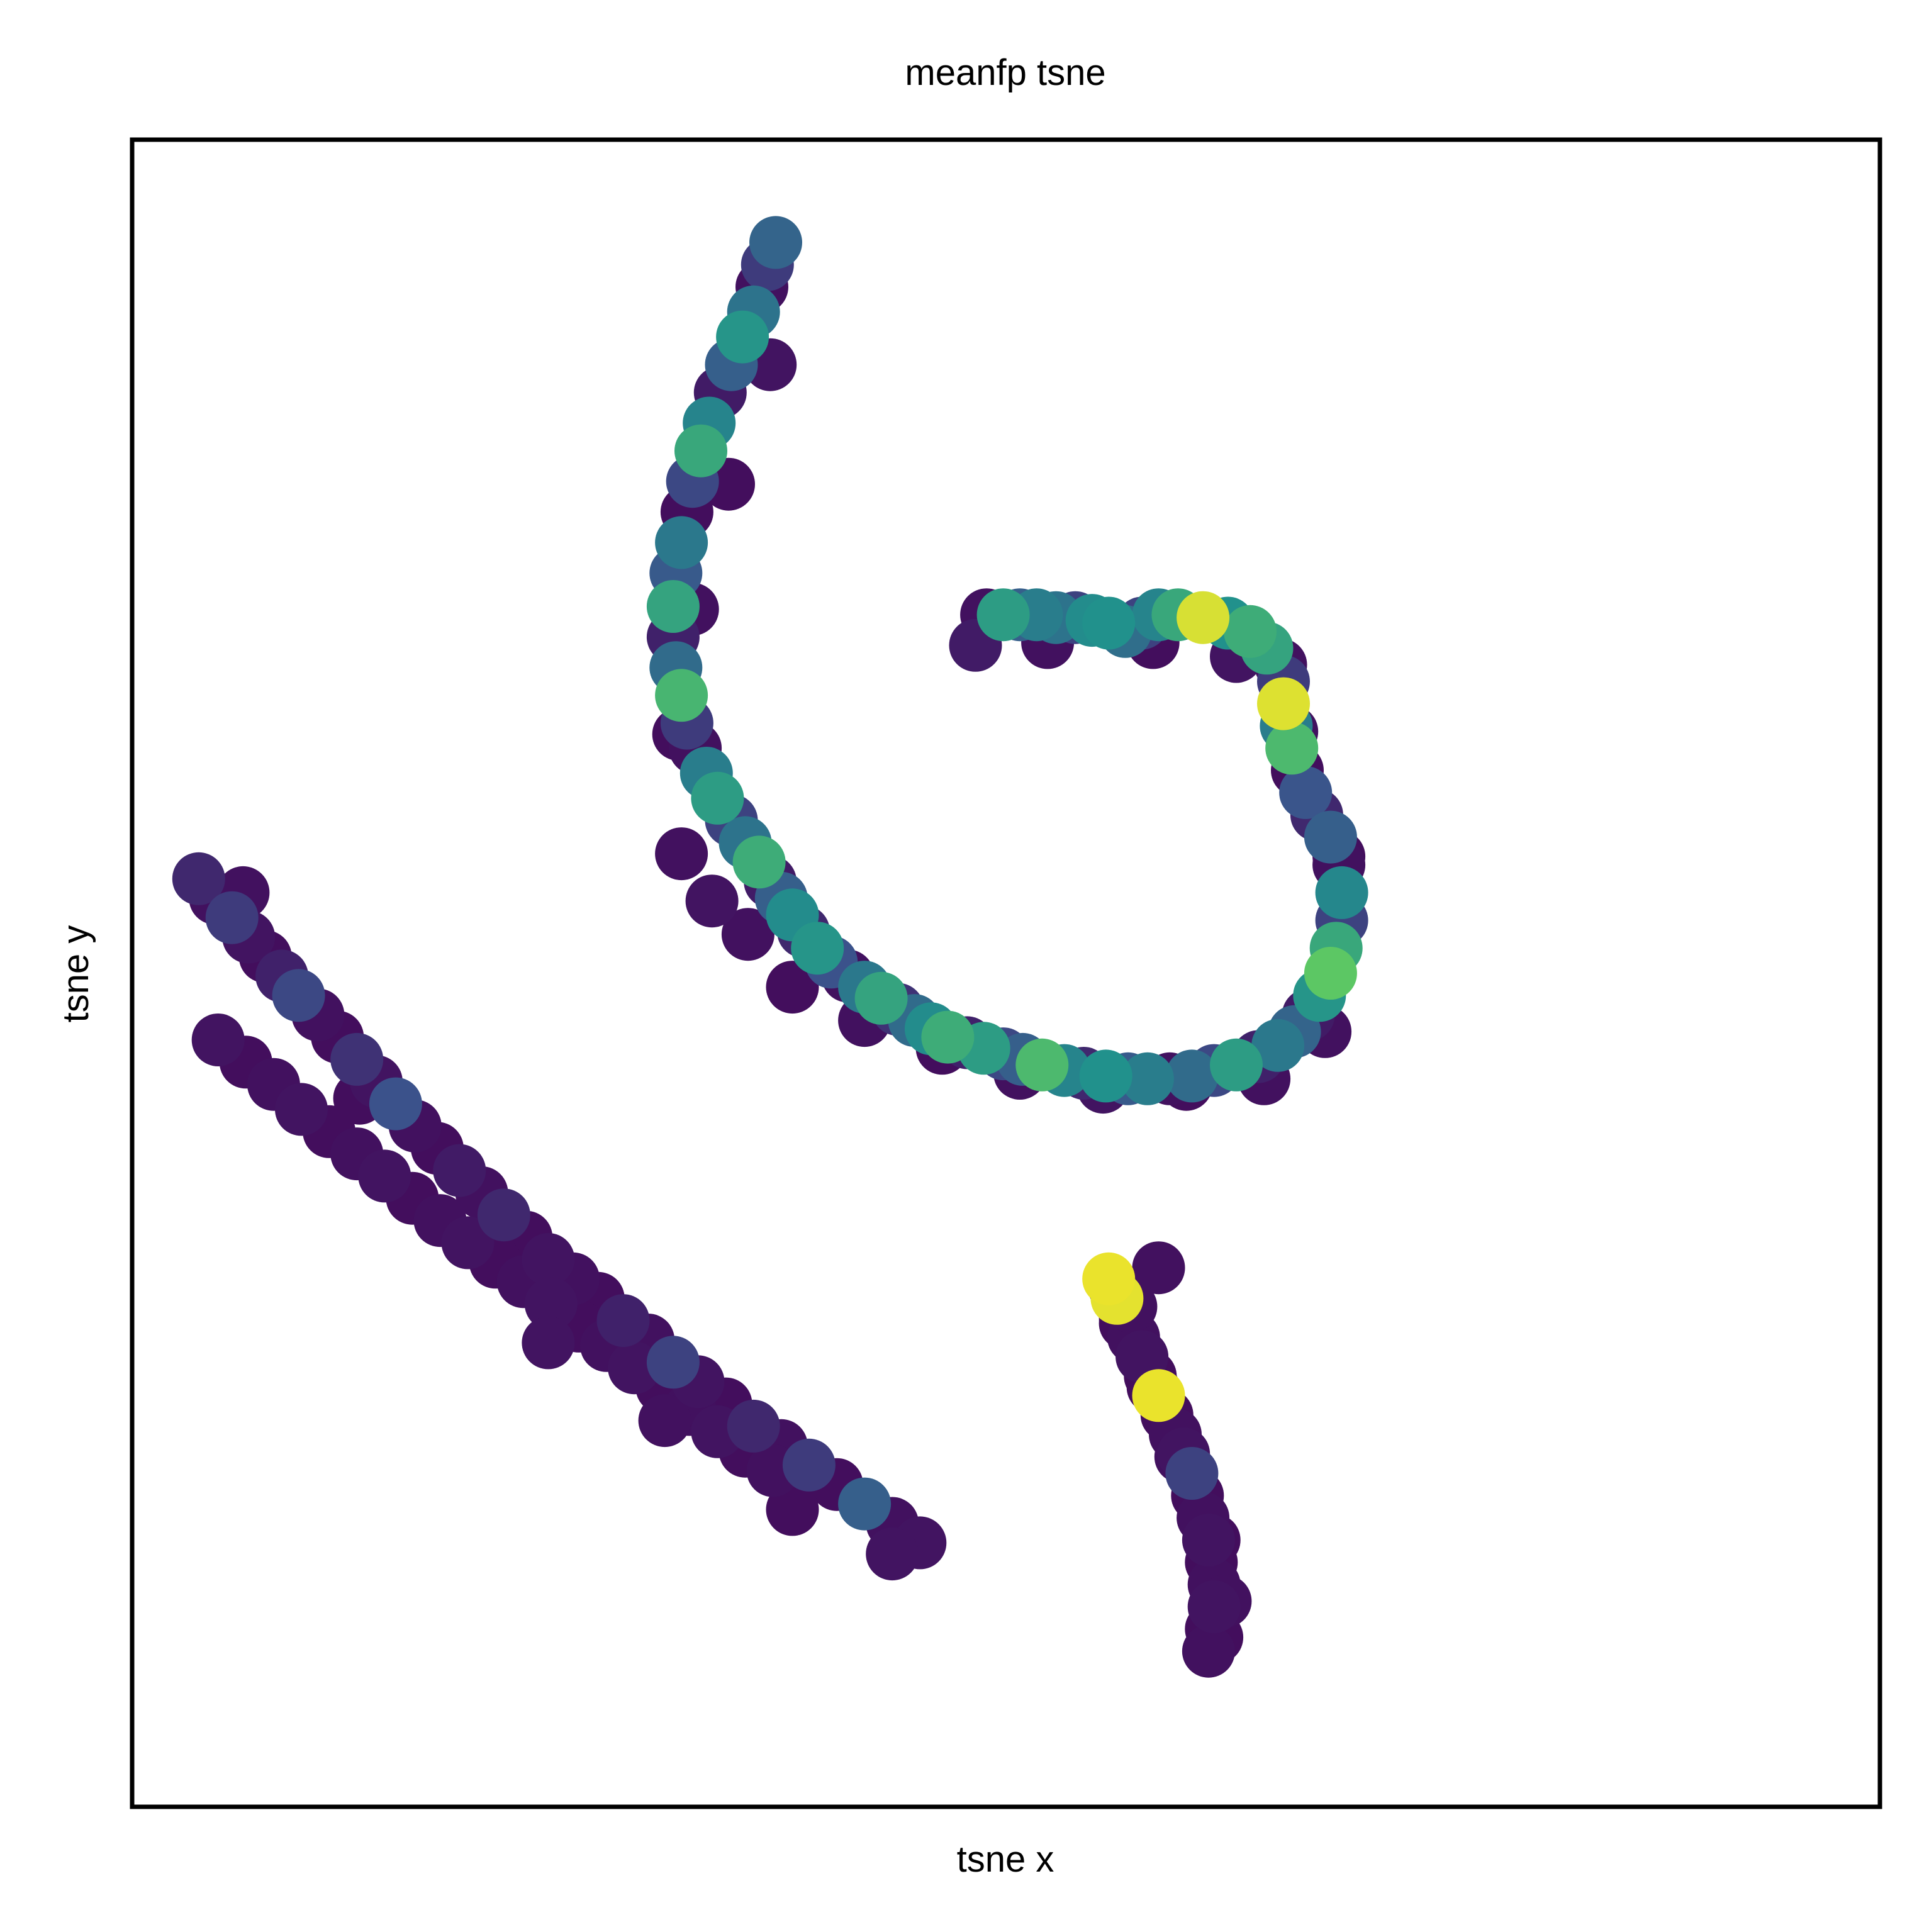 The image size is (1929, 1932). What do you see at coordinates (1005, 72) in the screenshot?
I see `chart-title: meanfp tsne` at bounding box center [1005, 72].